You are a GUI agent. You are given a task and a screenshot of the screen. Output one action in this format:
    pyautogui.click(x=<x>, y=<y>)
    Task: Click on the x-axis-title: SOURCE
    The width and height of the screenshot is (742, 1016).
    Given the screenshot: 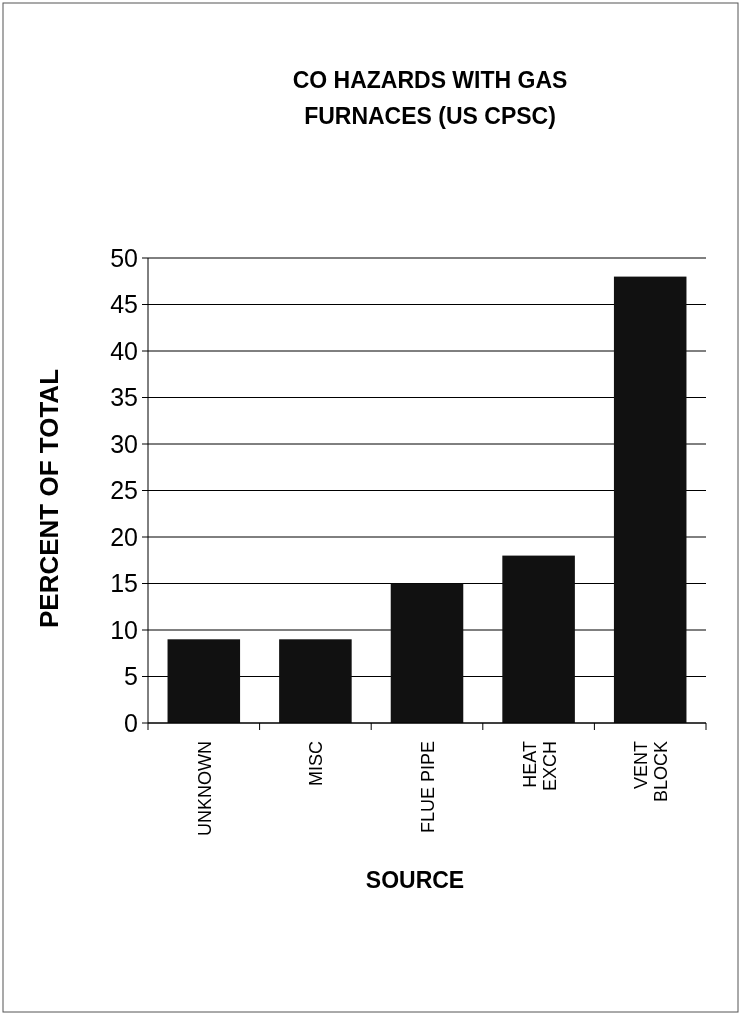 What is the action you would take?
    pyautogui.click(x=415, y=880)
    